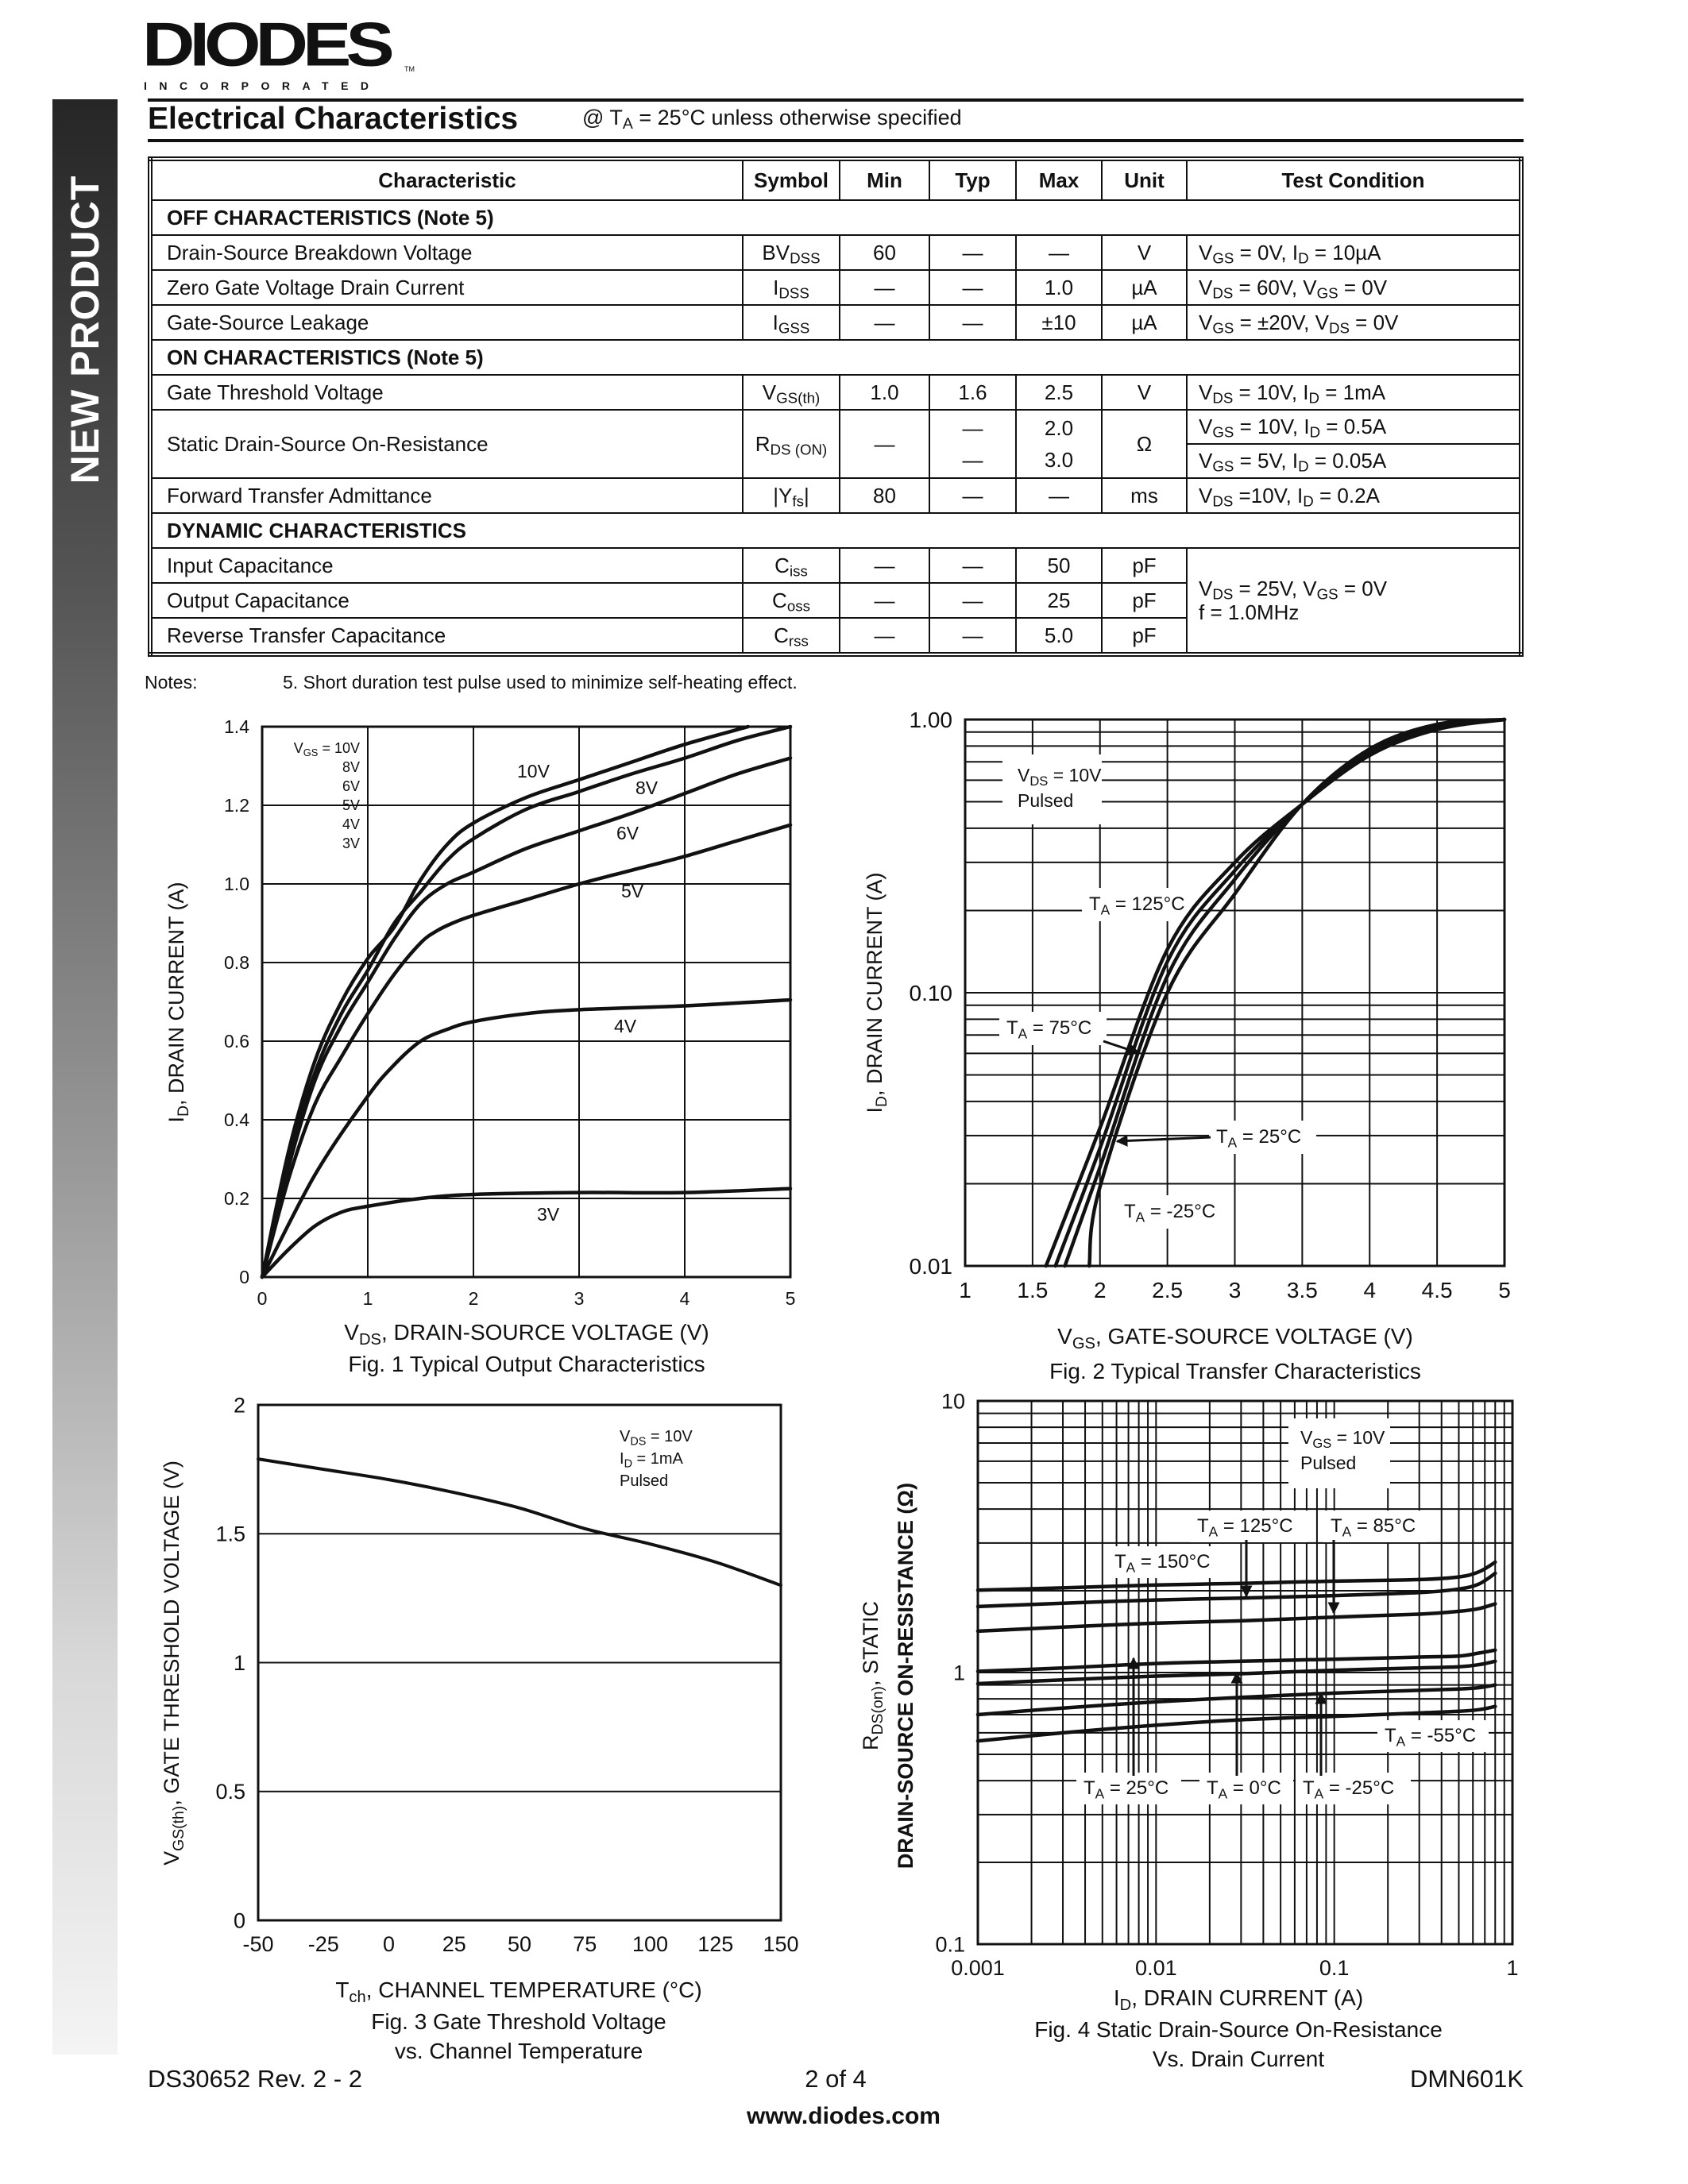 This screenshot has height=2184, width=1688. What do you see at coordinates (791, 444) in the screenshot?
I see `symbol-cell: RDS (ON)` at bounding box center [791, 444].